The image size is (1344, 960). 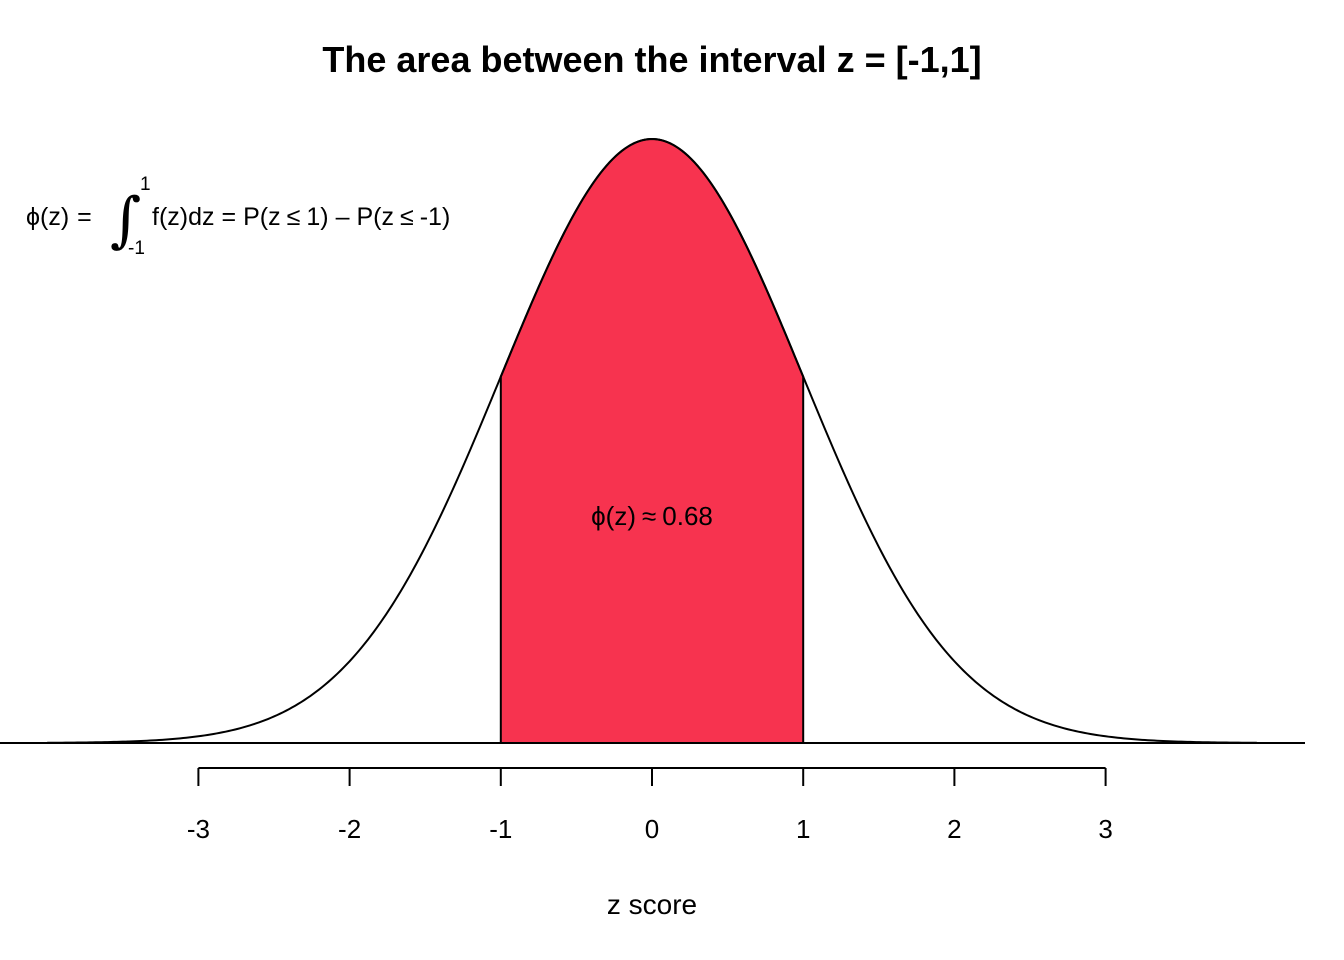 What do you see at coordinates (294, 217) in the screenshot?
I see `formula-leq-1: ≤` at bounding box center [294, 217].